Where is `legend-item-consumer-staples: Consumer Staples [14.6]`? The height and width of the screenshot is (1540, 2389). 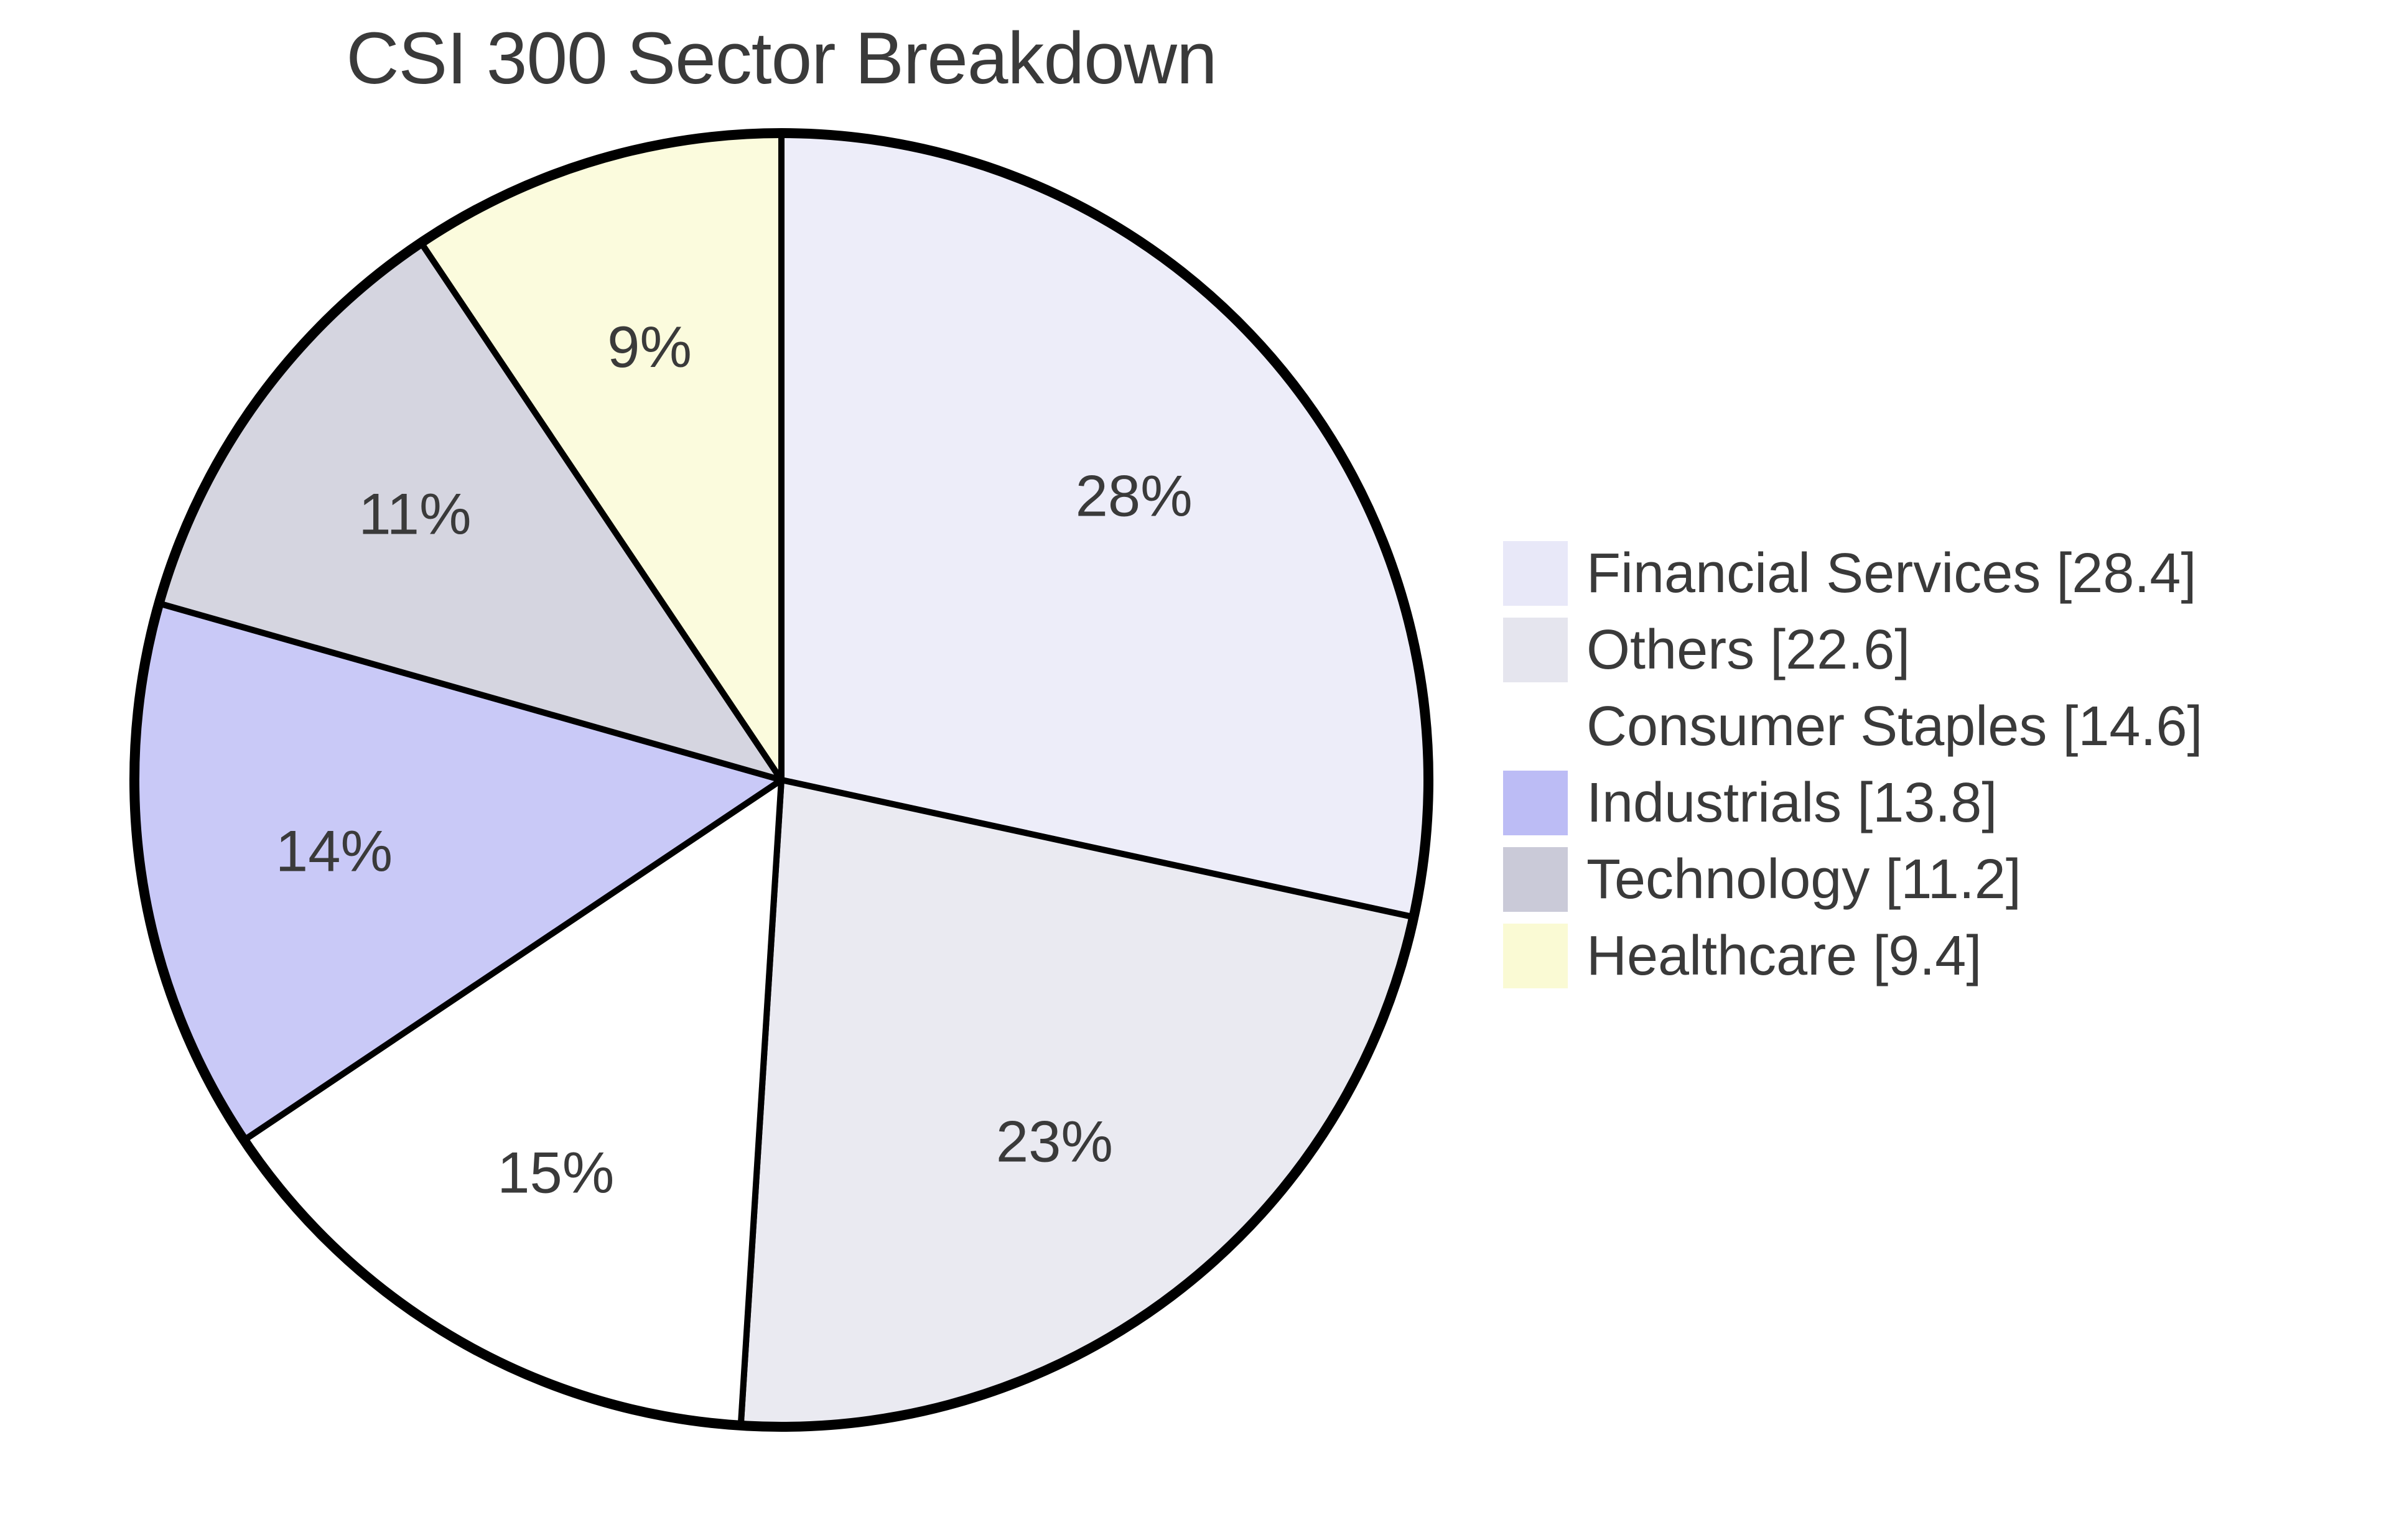
legend-item-consumer-staples: Consumer Staples [14.6] is located at coordinates (1853, 727).